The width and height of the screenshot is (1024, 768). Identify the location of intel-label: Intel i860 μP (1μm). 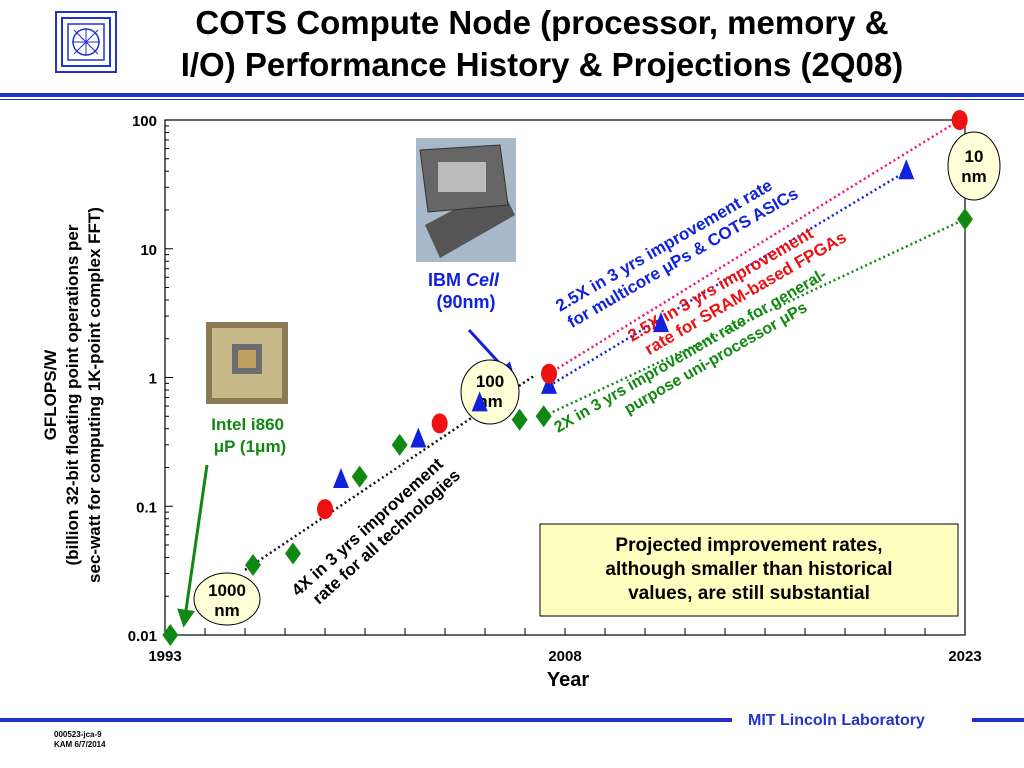
(250, 435).